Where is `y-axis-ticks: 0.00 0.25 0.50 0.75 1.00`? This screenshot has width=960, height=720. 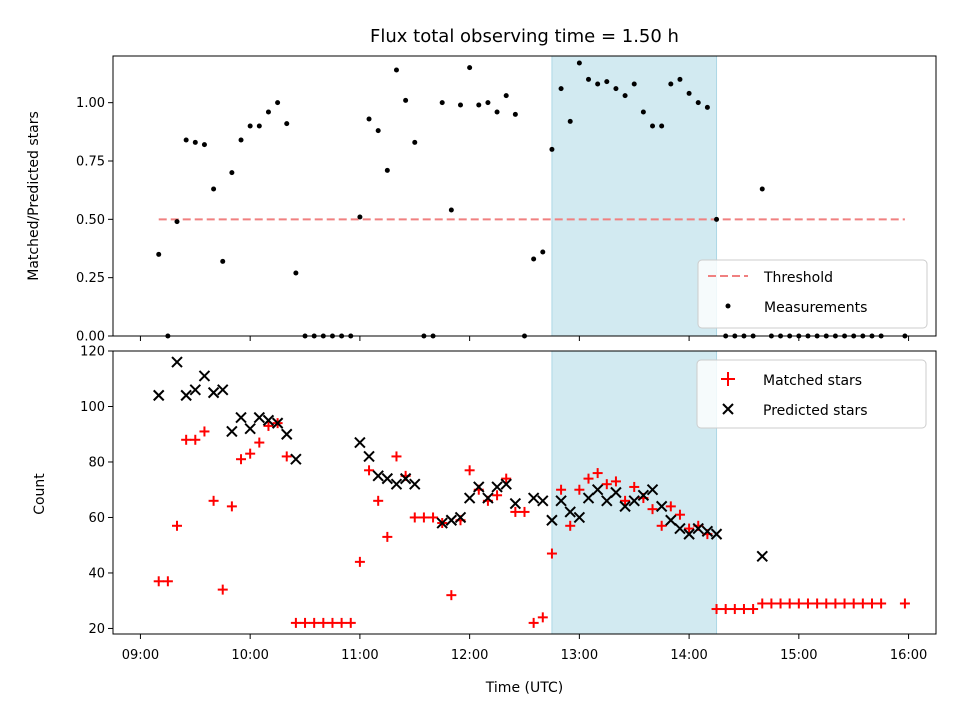
y-axis-ticks: 0.00 0.25 0.50 0.75 1.00 is located at coordinates (94, 220).